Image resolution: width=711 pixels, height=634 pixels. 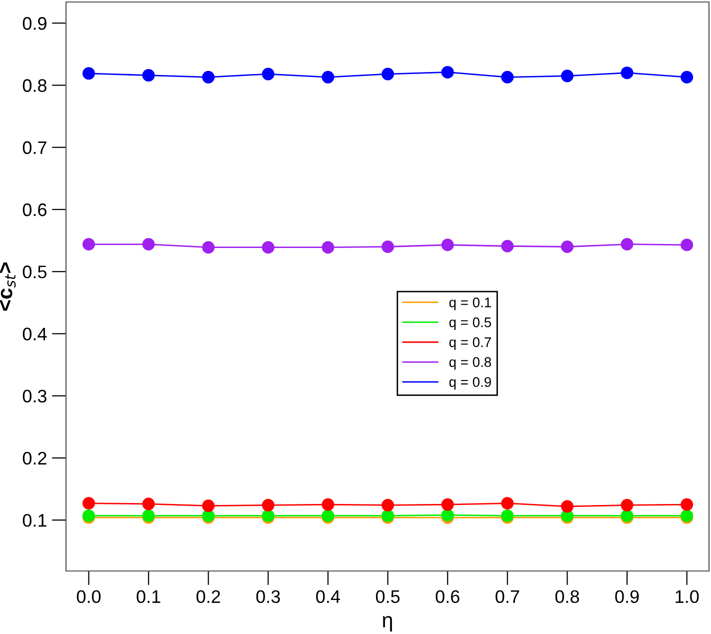 What do you see at coordinates (470, 304) in the screenshot?
I see `legend-label: q = 0.1` at bounding box center [470, 304].